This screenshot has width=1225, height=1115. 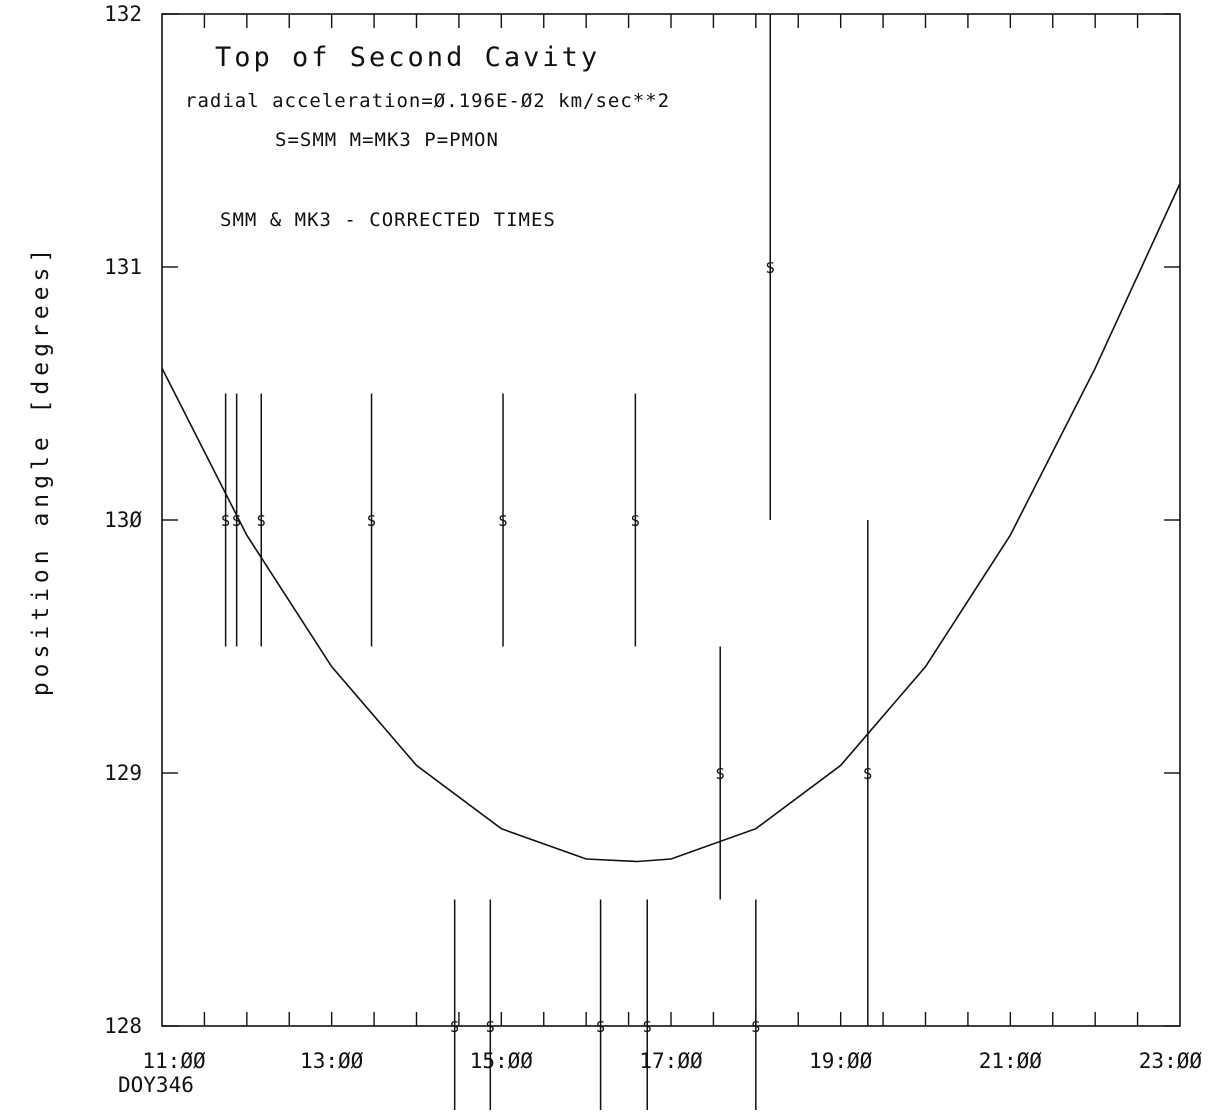 What do you see at coordinates (156, 1085) in the screenshot?
I see `x-axis-sublabel: DOY346` at bounding box center [156, 1085].